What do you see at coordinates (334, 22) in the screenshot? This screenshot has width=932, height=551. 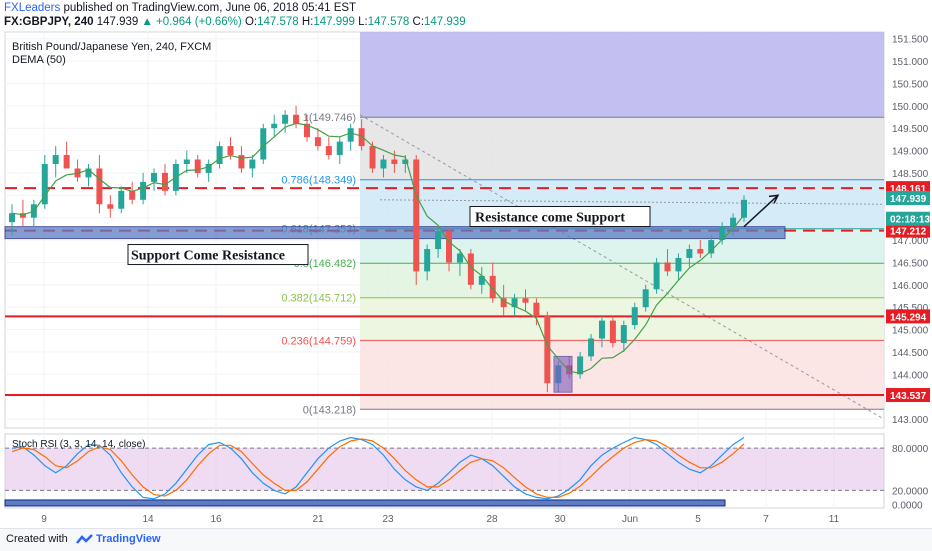 I see `high-value: 147.999` at bounding box center [334, 22].